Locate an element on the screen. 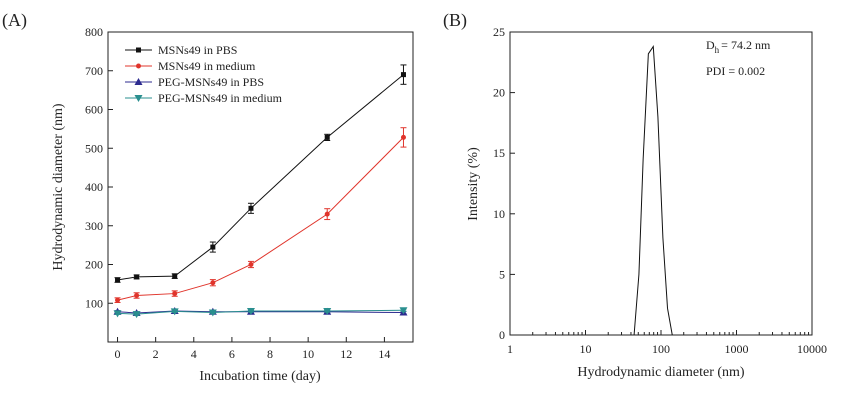 Image resolution: width=852 pixels, height=402 pixels. panel-b-x-axis-label: Hydrodynamic diameter (nm) is located at coordinates (661, 372).